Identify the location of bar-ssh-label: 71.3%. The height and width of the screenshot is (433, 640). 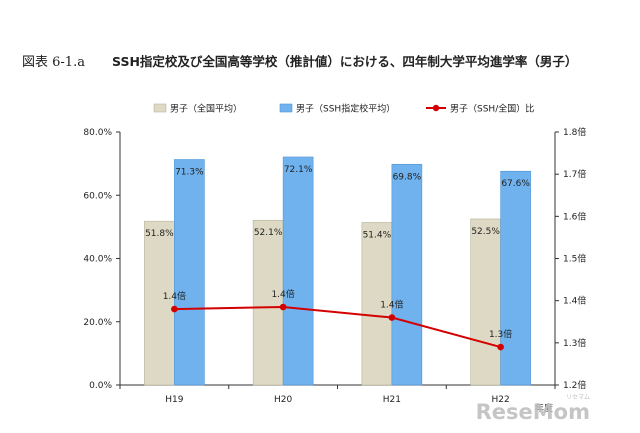
(189, 173).